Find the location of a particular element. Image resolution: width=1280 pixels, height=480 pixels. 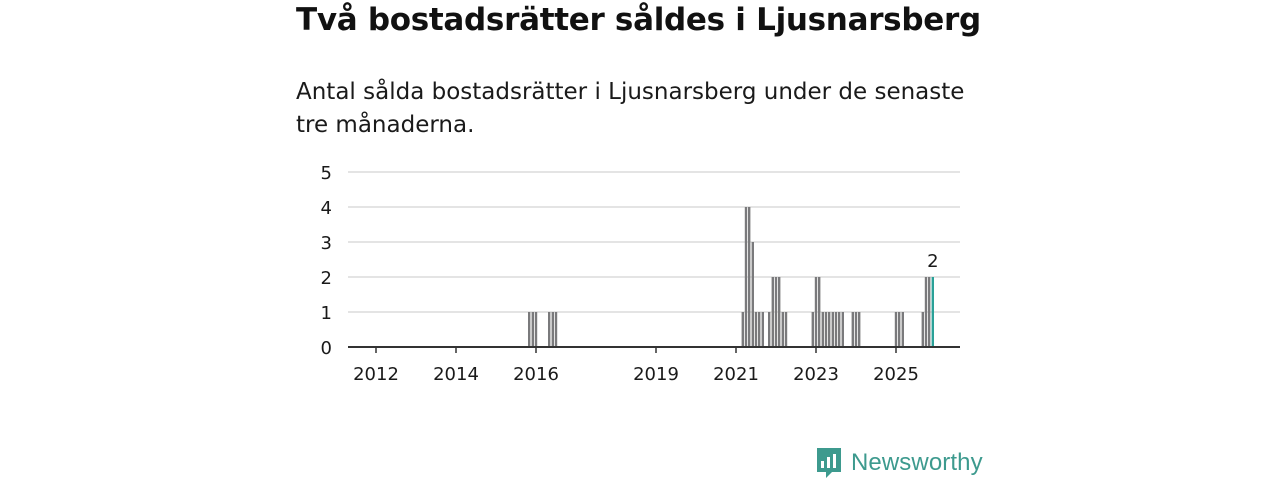

x-tick-label-2023: 2023 is located at coordinates (816, 374).